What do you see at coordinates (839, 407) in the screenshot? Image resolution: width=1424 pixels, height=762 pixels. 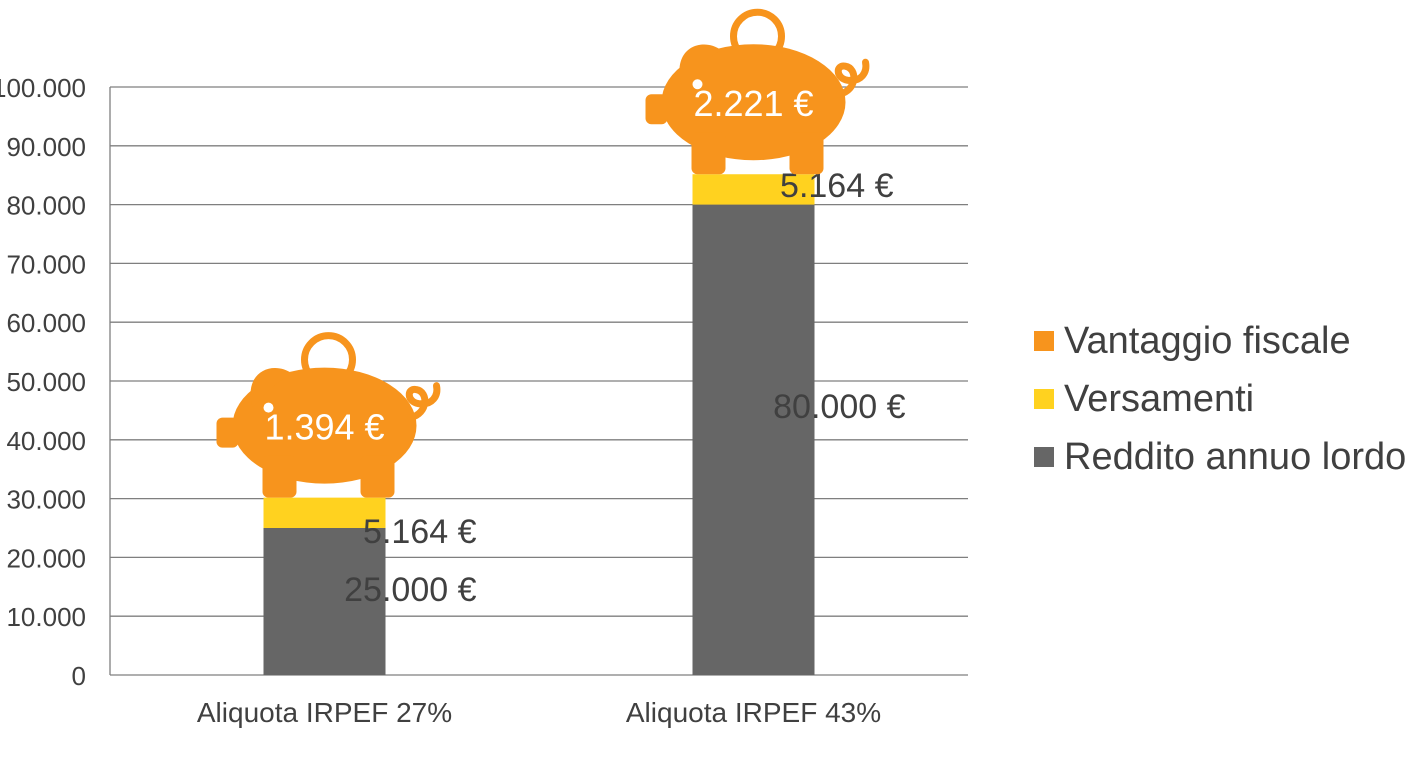 I see `data-label-reddito: 80.000 €` at bounding box center [839, 407].